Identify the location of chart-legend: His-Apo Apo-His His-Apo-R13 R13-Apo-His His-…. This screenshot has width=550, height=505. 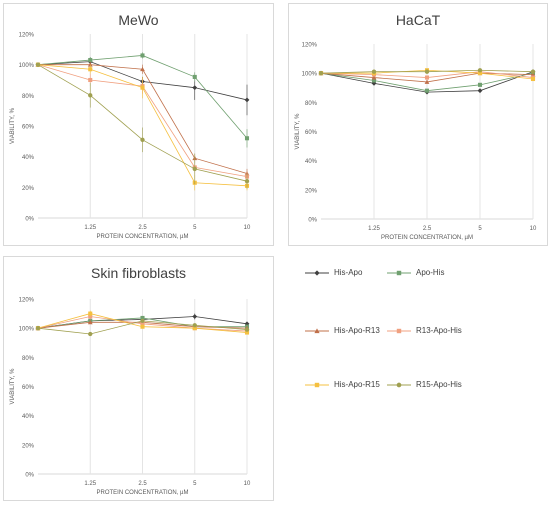
(424, 333).